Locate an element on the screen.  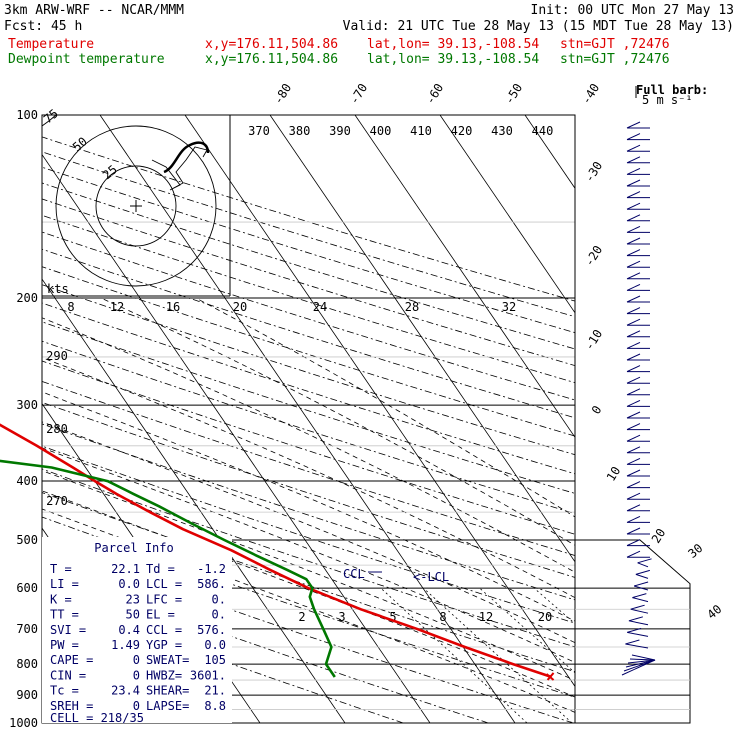
mixing-ratio-upper-32: 32 is located at coordinates (509, 307).